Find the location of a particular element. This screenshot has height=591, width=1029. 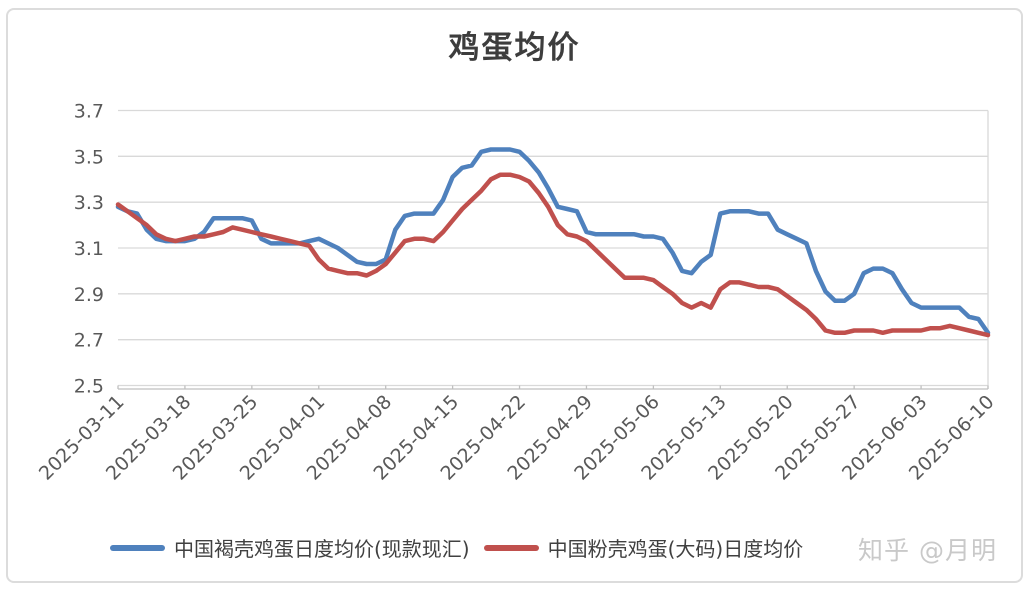

legend: 中国褐壳鸡蛋日度均价(现款现汇) 中国粉壳鸡蛋(大码)日度均价 is located at coordinates (456, 547).